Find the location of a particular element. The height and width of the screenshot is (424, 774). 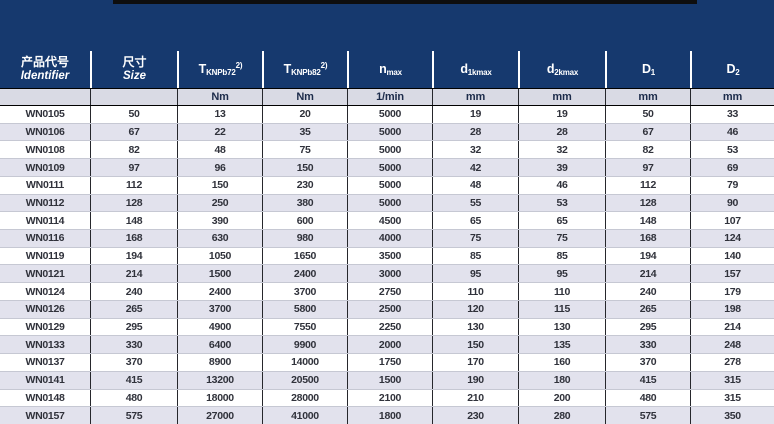

identifier-cell: WN0157 is located at coordinates (45, 415).